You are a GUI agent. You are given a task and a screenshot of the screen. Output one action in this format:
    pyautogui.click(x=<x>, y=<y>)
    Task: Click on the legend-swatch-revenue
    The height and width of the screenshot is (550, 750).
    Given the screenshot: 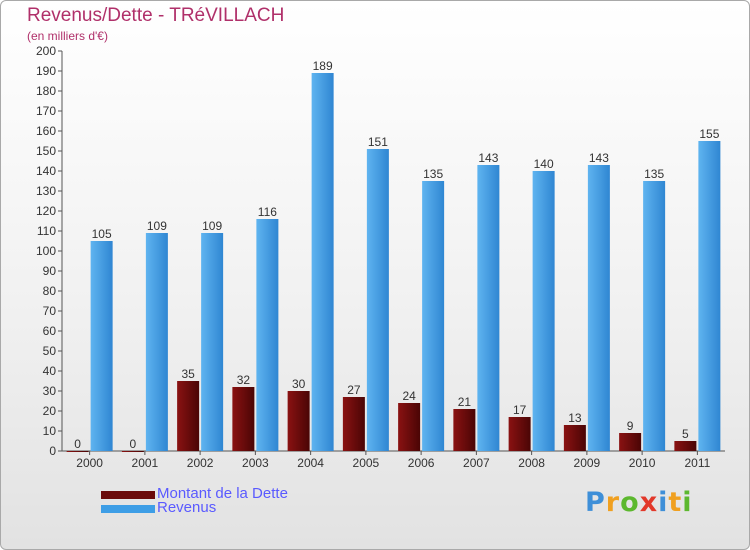 What is the action you would take?
    pyautogui.click(x=128, y=509)
    